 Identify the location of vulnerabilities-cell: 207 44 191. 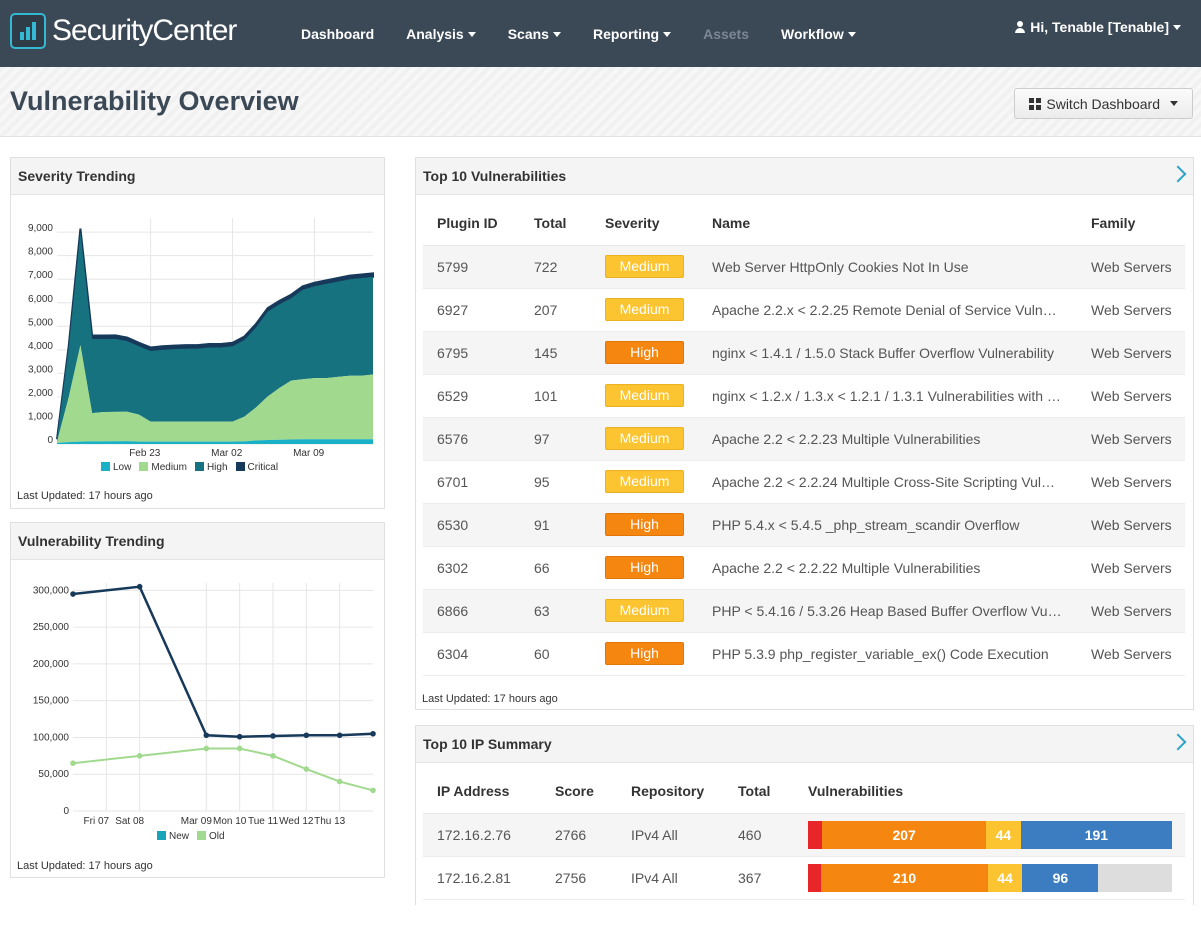
(989, 835).